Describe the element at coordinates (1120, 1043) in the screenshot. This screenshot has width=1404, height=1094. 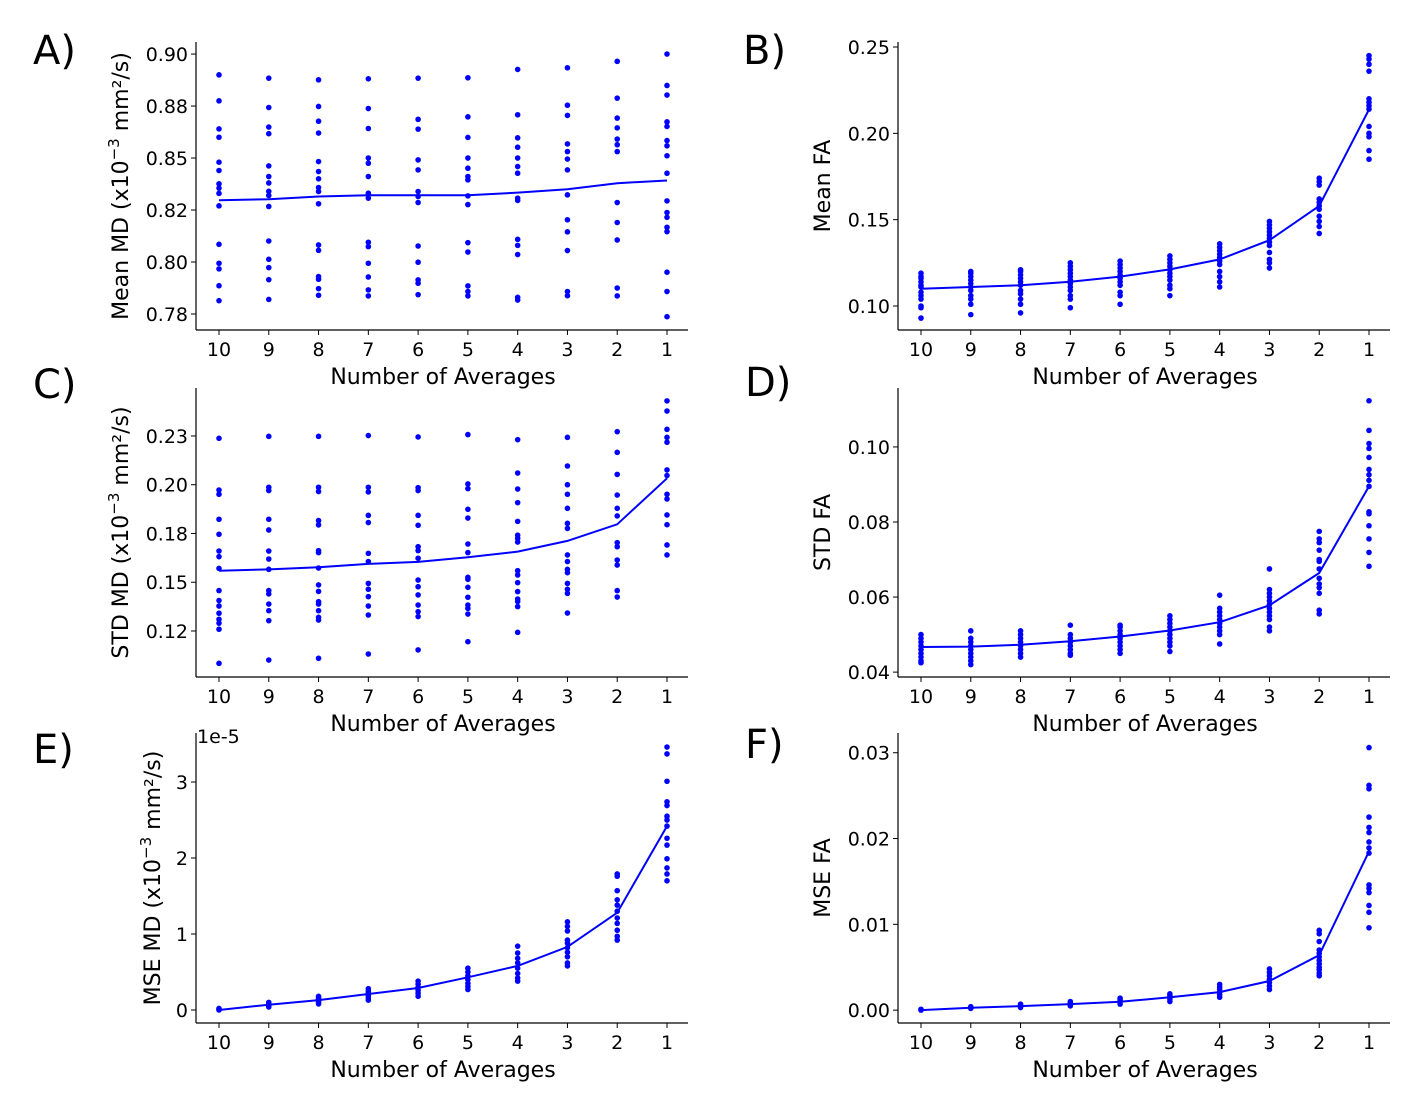
I see `x-tick-label: 6` at that location.